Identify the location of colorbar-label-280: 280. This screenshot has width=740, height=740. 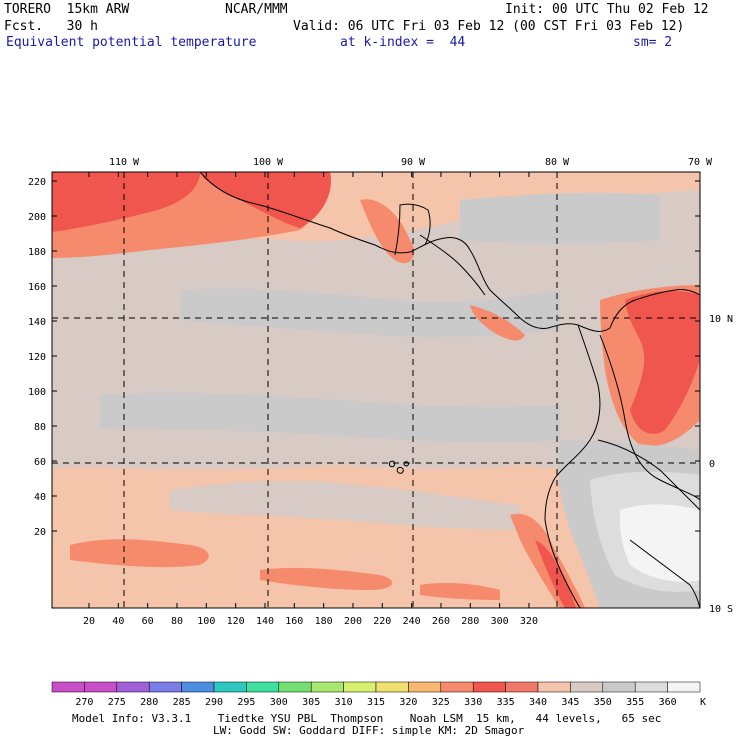
(149, 702).